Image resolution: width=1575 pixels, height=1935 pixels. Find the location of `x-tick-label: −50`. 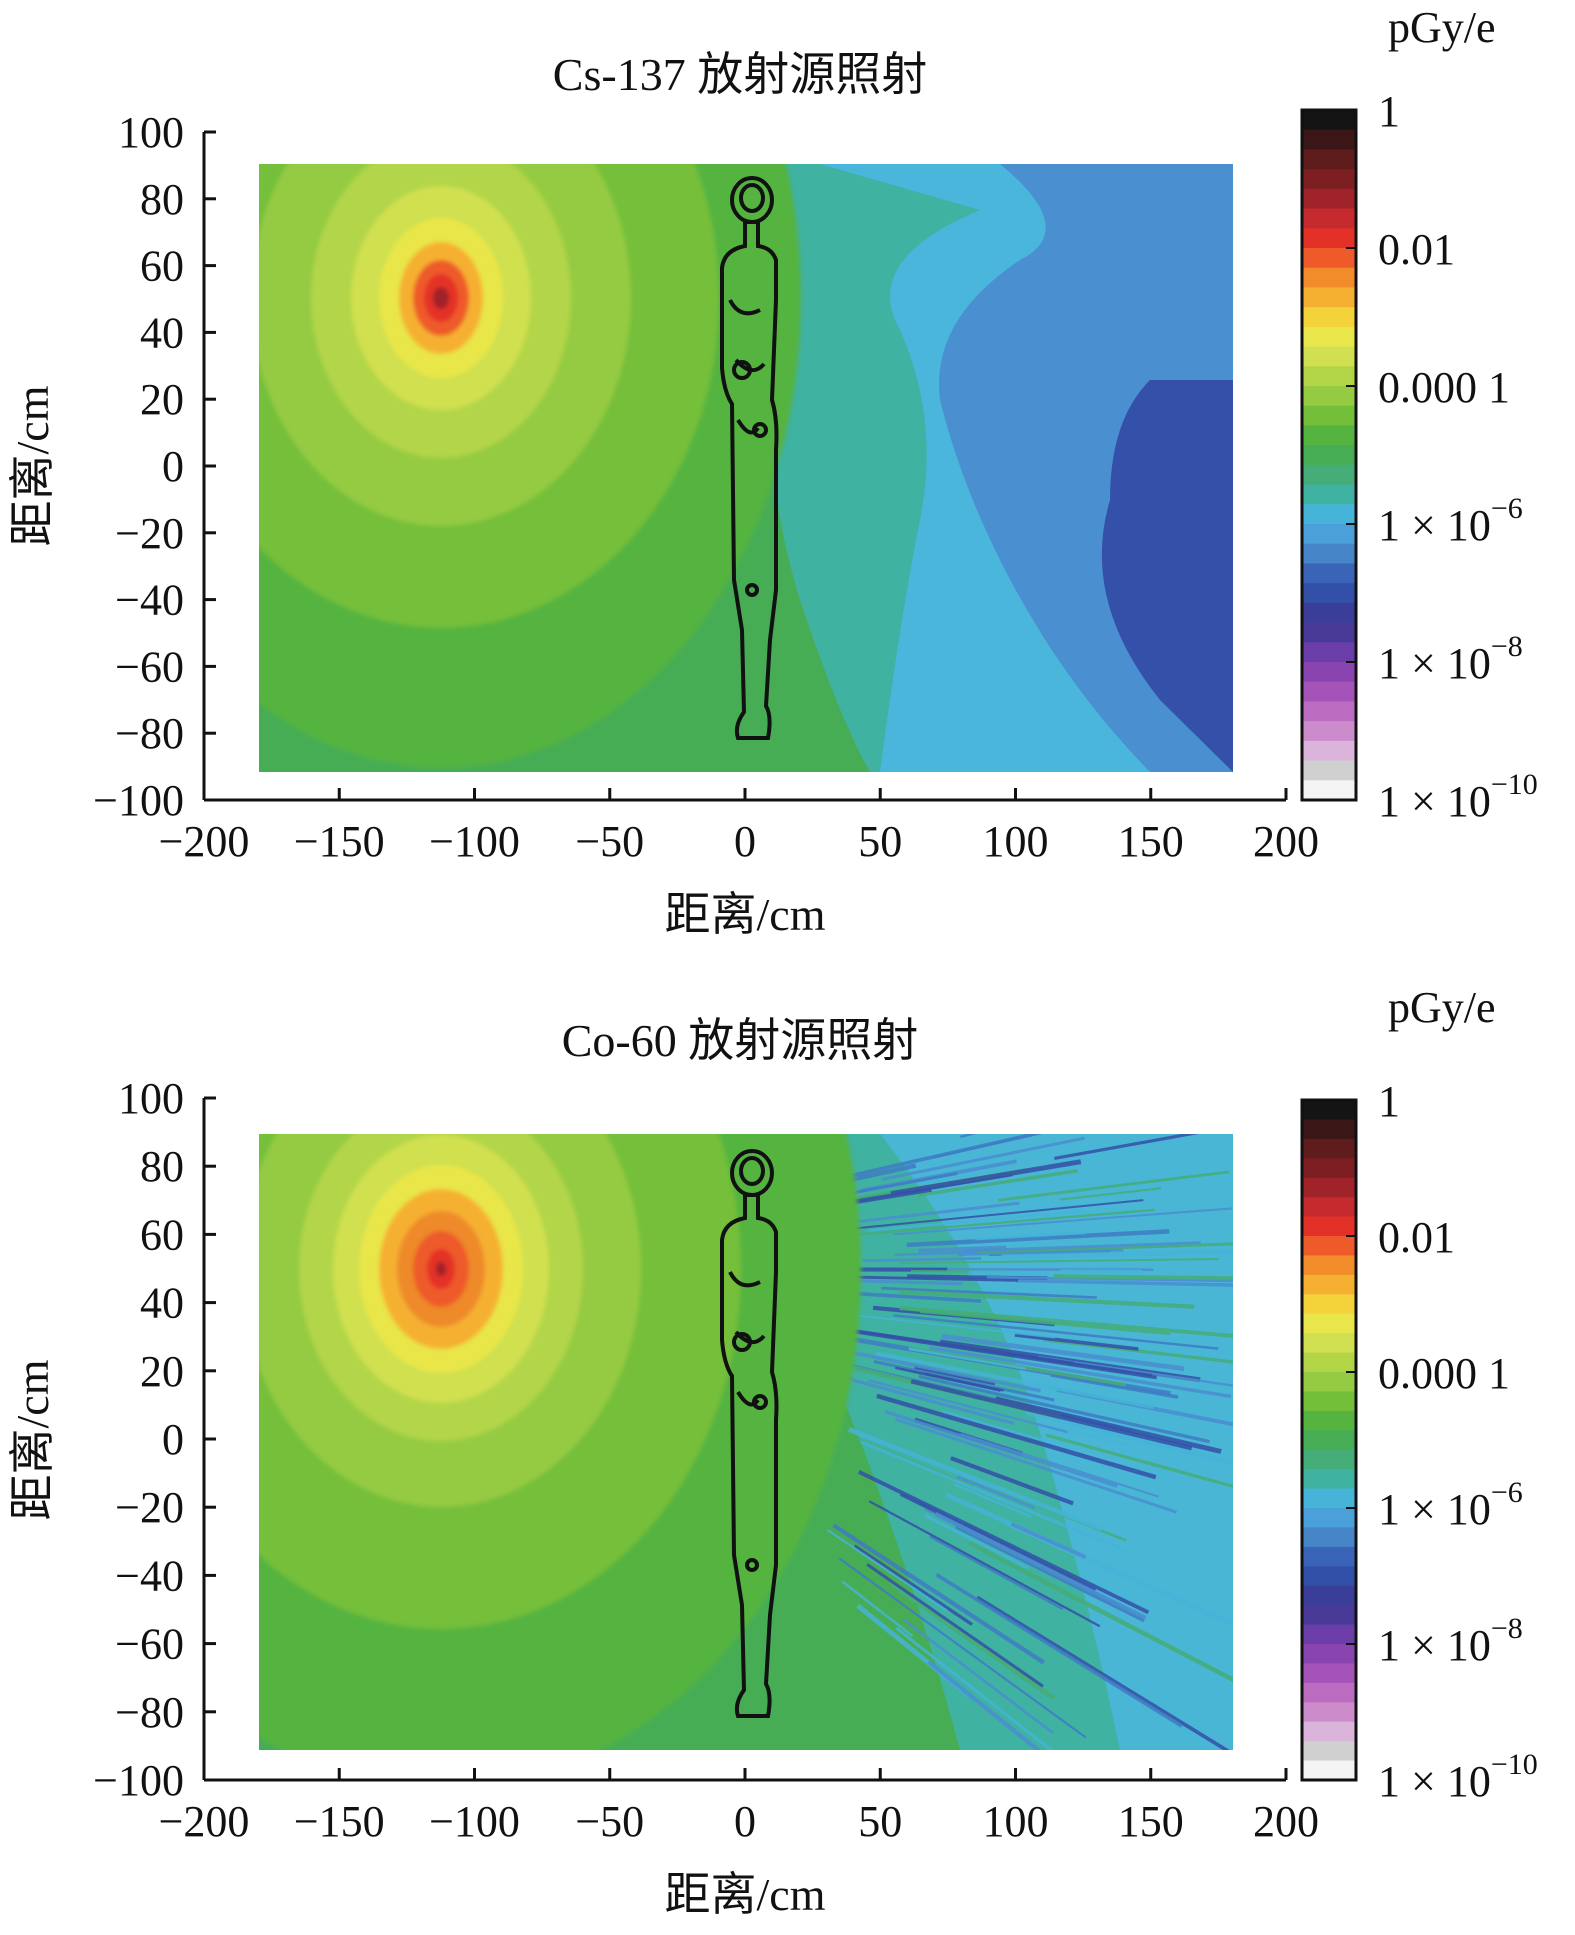

x-tick-label: −50 is located at coordinates (609, 841).